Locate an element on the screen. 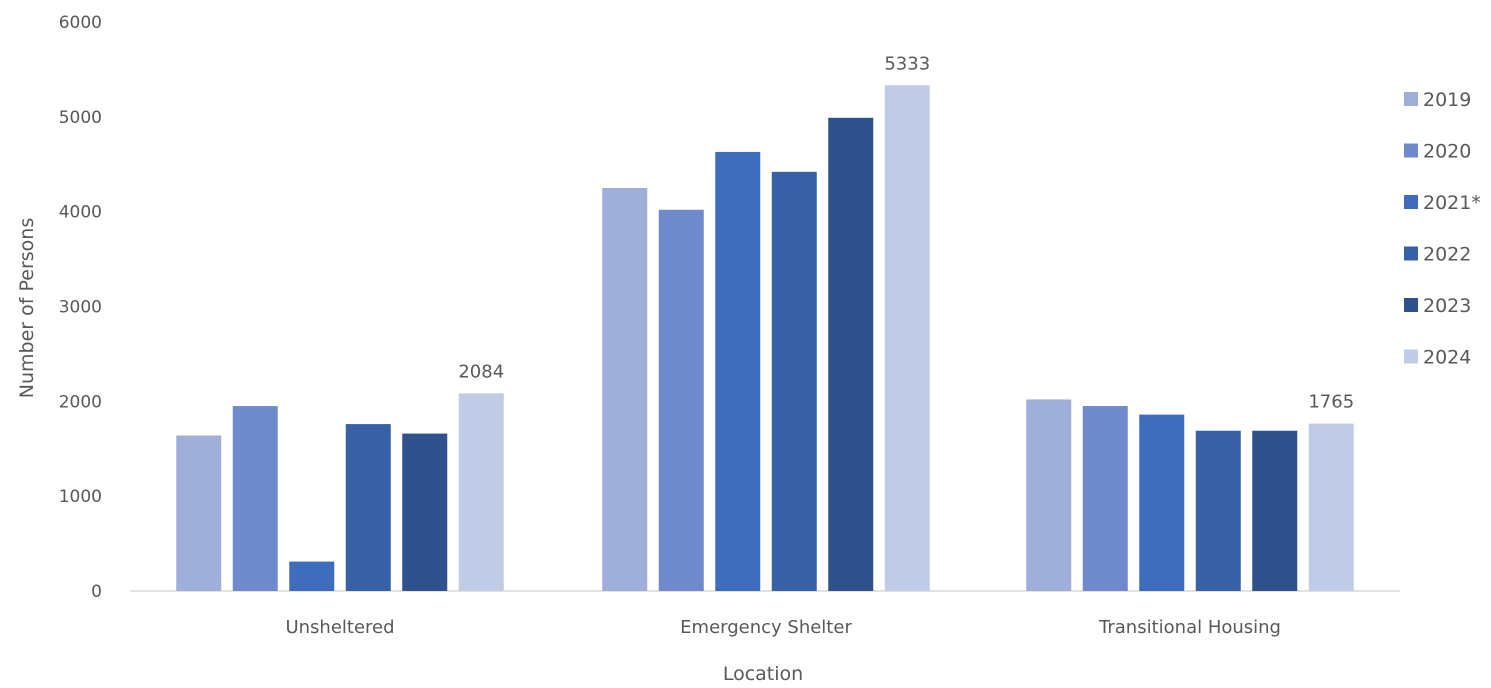  legend-label: 2020 is located at coordinates (1447, 152).